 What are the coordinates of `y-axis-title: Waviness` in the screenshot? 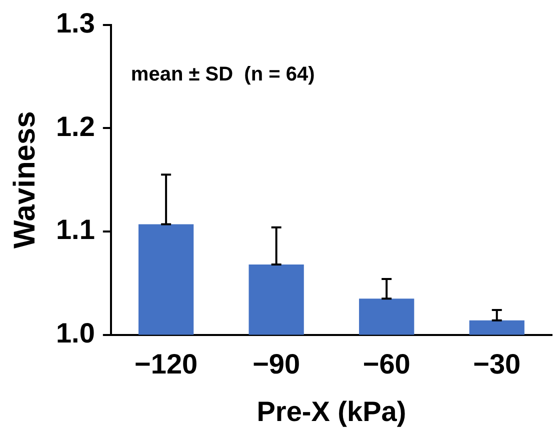 It's located at (25, 179).